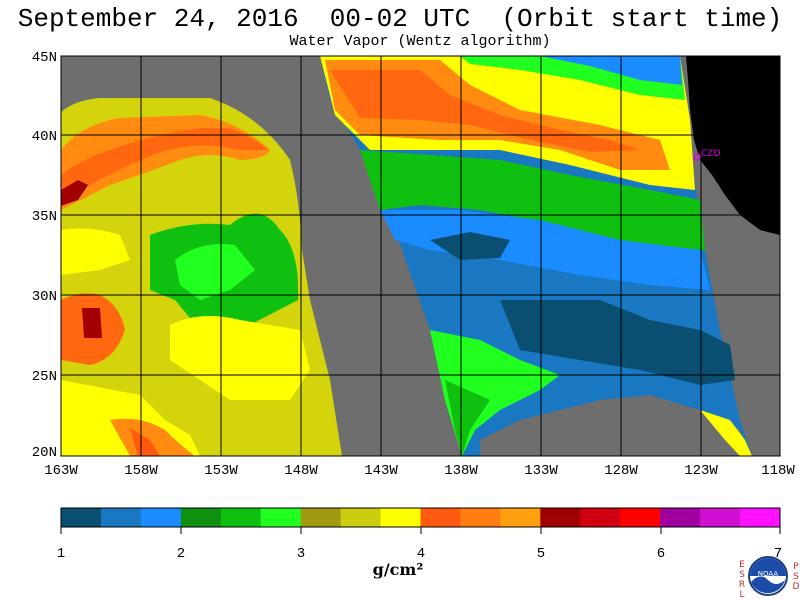 The width and height of the screenshot is (800, 600). I want to click on lat-label: 20N, so click(44, 453).